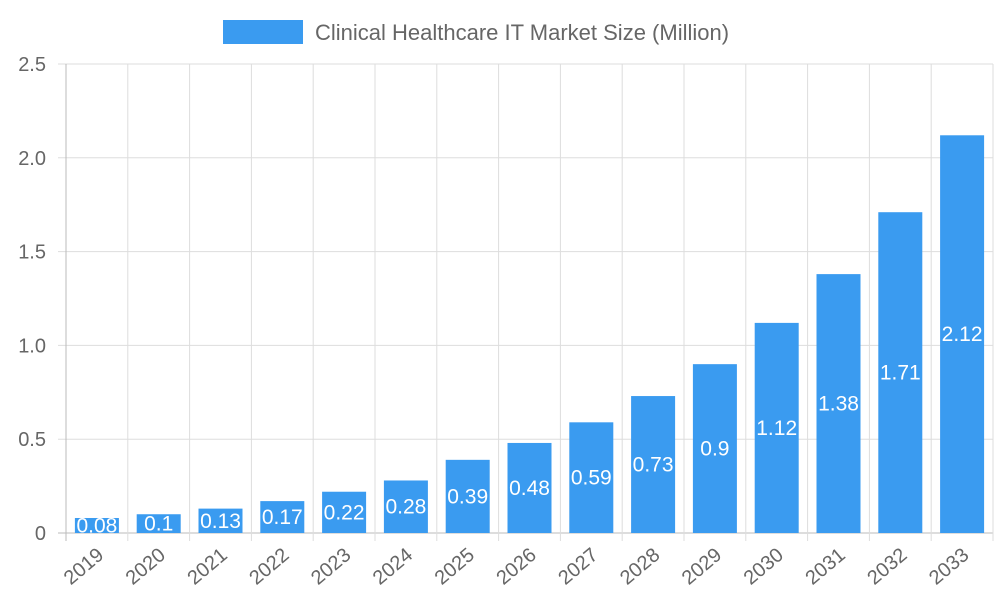 This screenshot has height=600, width=1000. I want to click on data-label-2019: 0.08, so click(96, 525).